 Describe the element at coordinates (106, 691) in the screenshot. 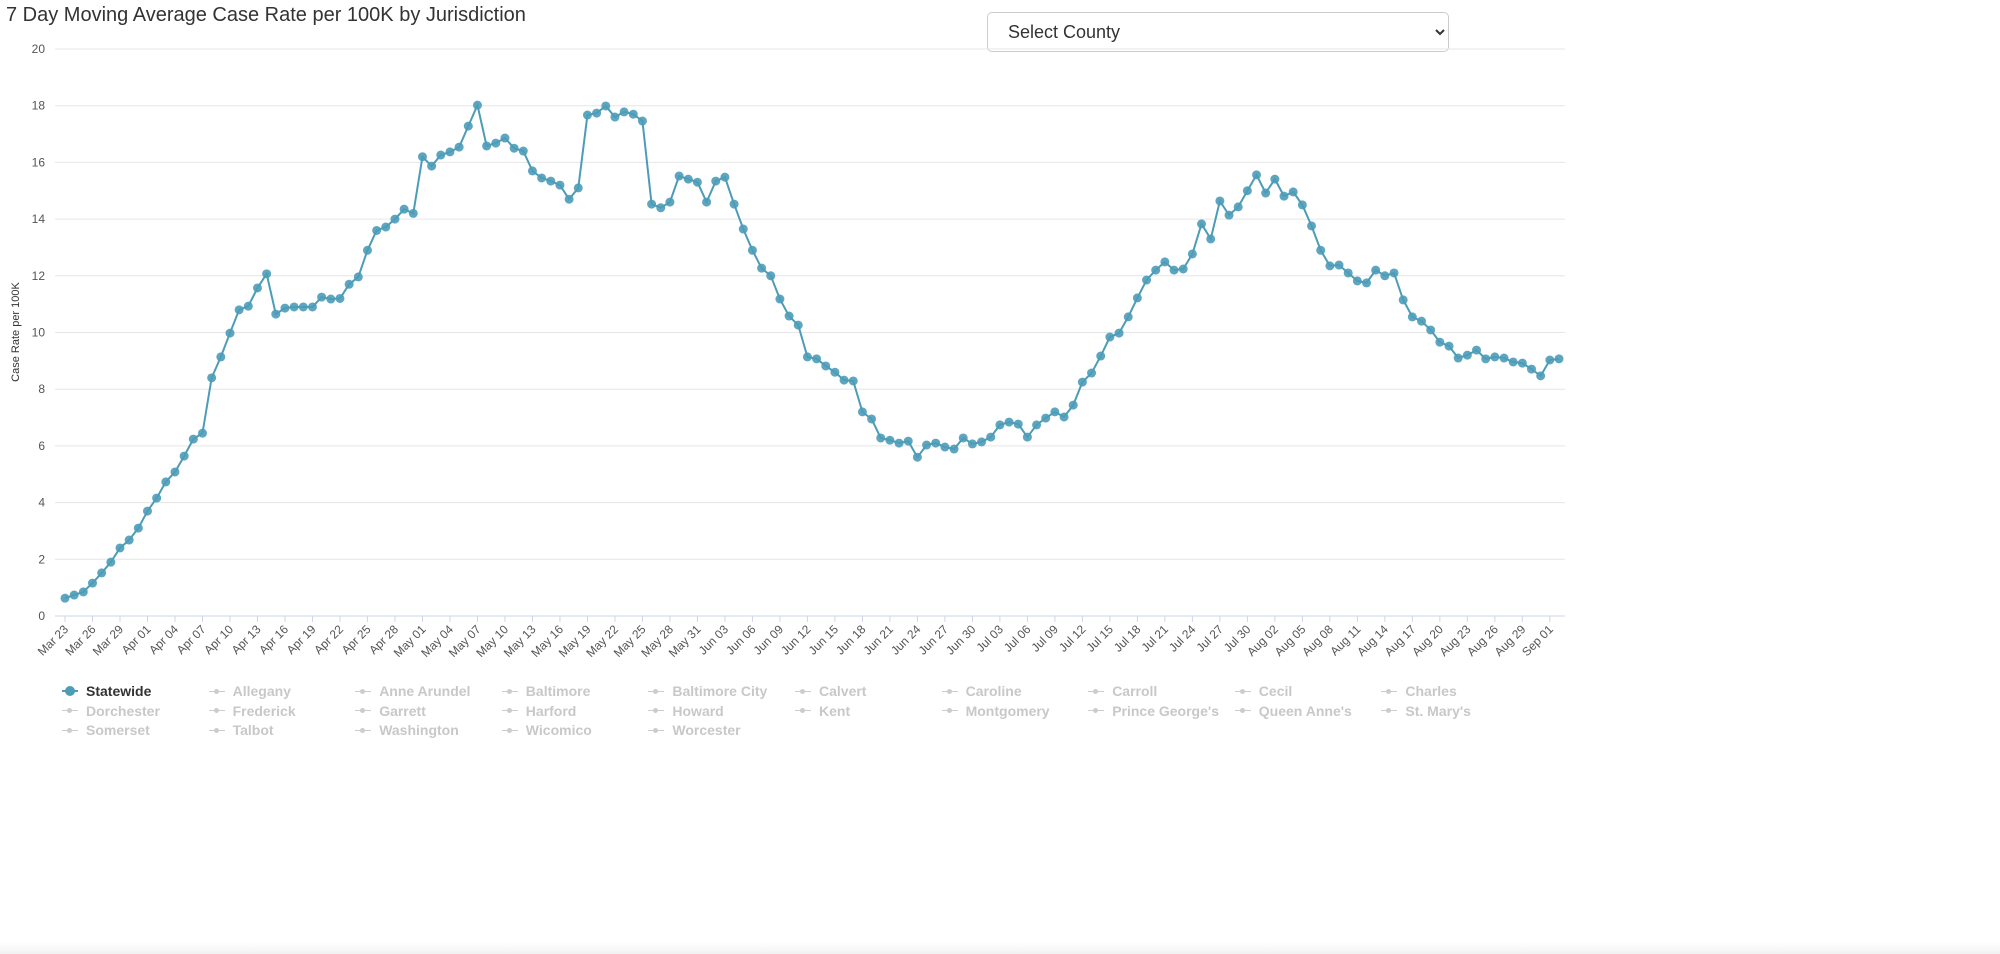

I see `legend-item: Statewide` at that location.